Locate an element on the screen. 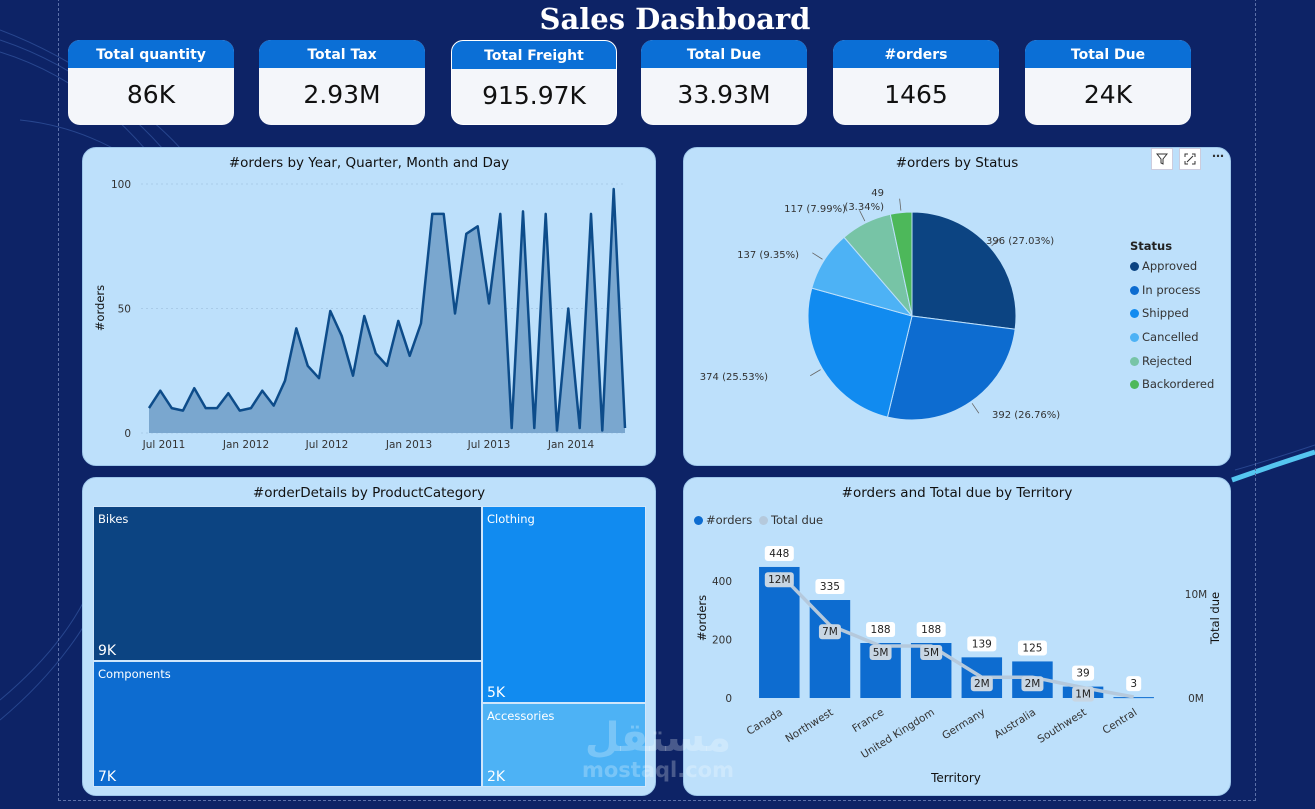 The image size is (1315, 809). slice-label: (3.34%) is located at coordinates (864, 207).